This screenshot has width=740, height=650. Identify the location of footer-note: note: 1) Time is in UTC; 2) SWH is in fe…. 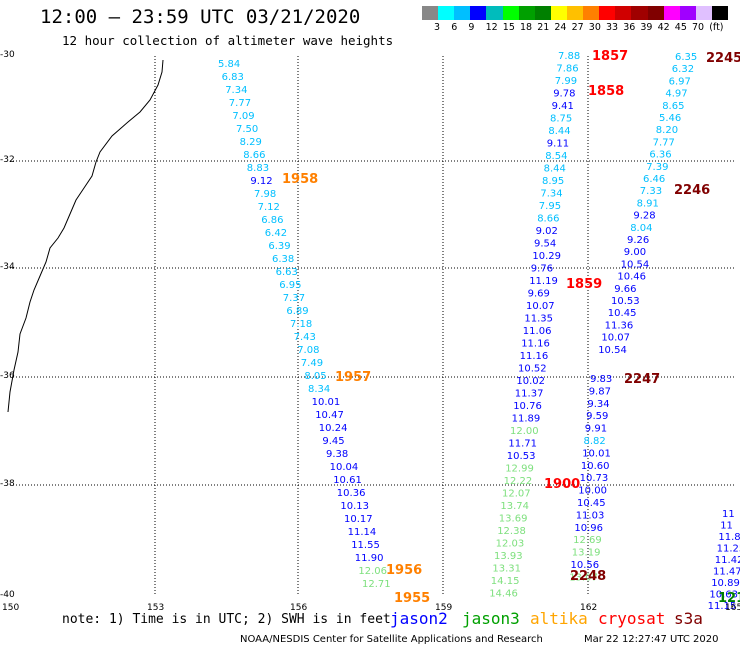
(226, 619).